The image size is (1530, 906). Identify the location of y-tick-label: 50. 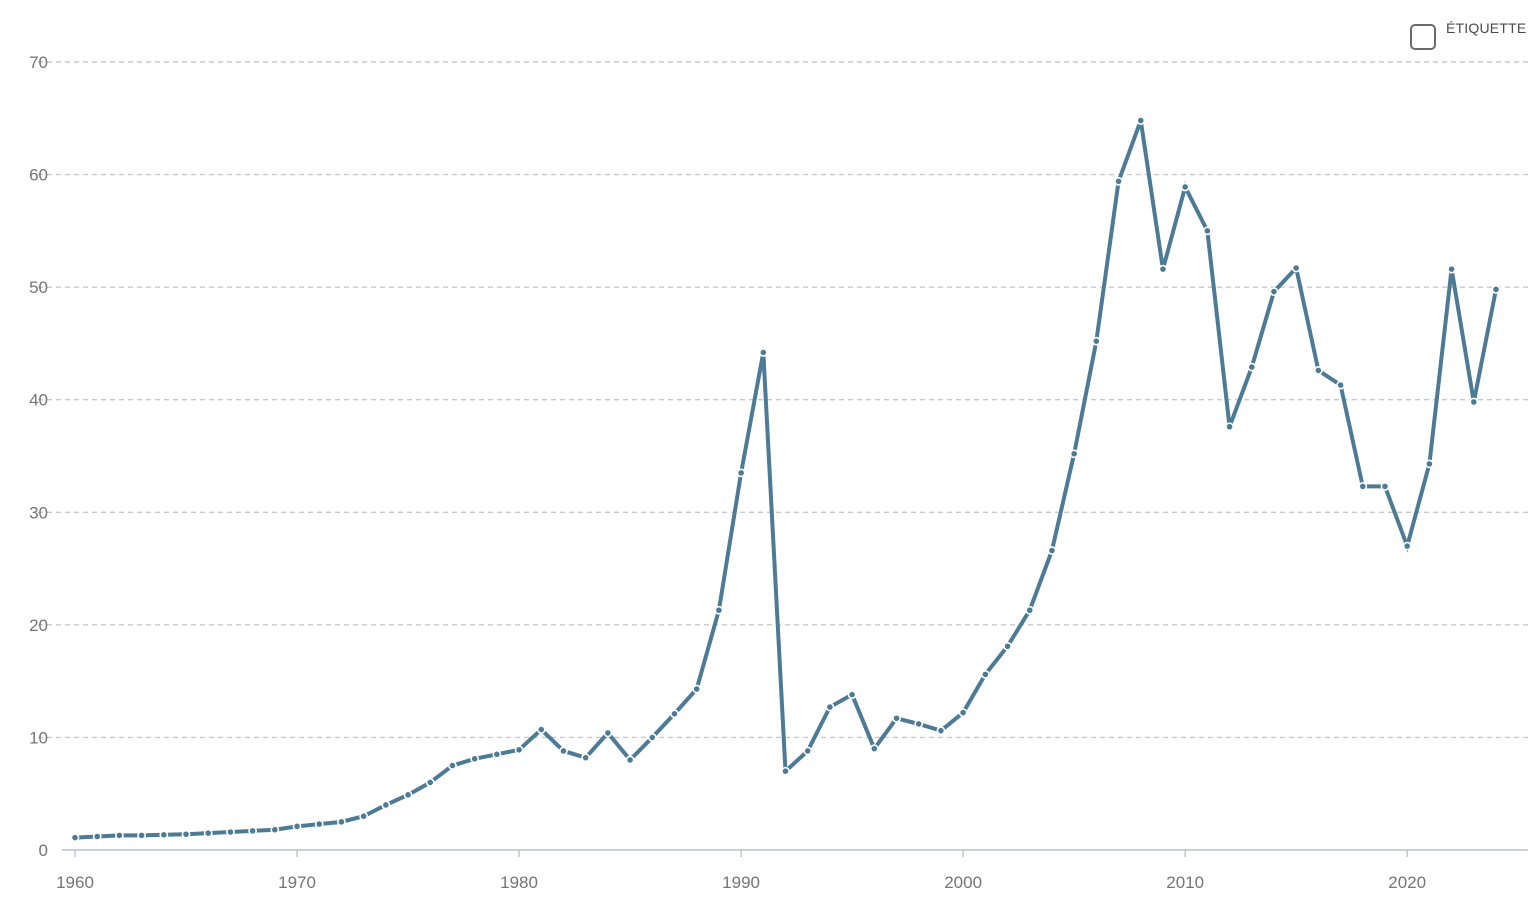
(38, 287).